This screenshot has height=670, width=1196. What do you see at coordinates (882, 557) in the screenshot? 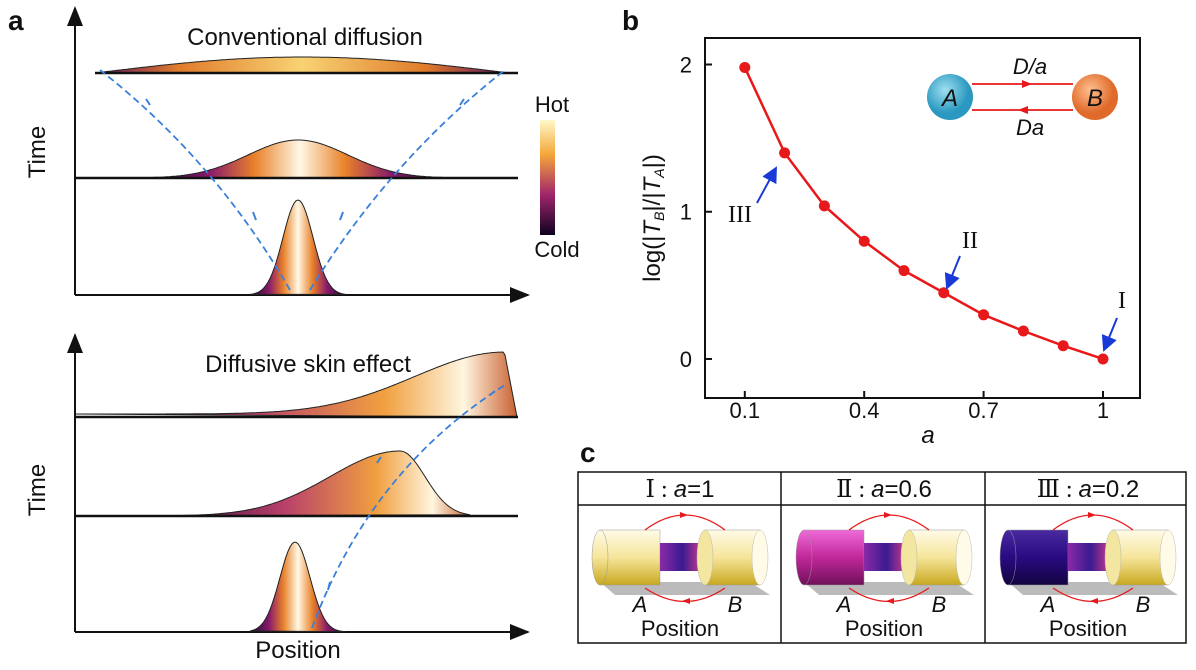
I see `table-frame` at bounding box center [882, 557].